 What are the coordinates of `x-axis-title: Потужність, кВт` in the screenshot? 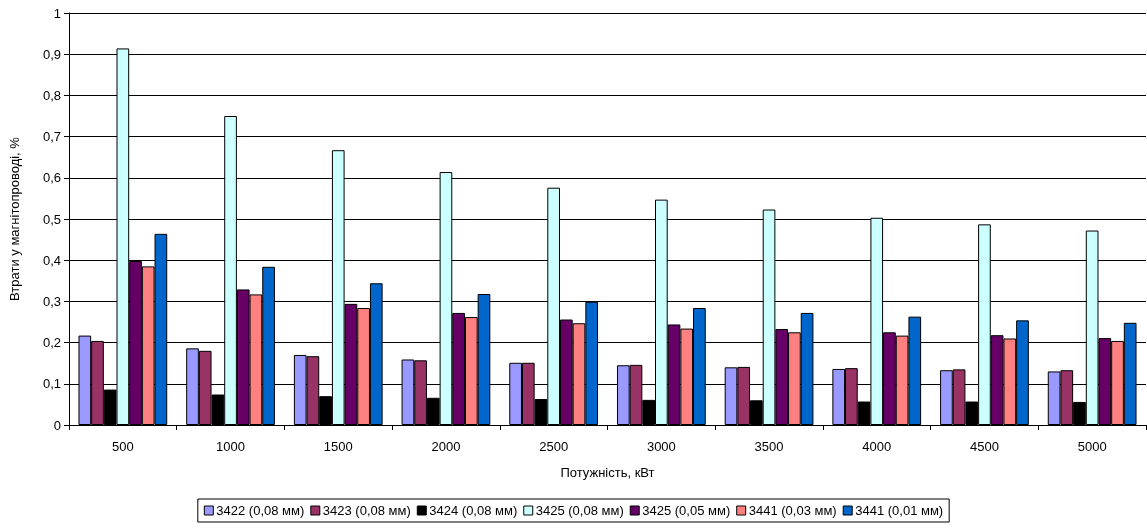 It's located at (607, 472).